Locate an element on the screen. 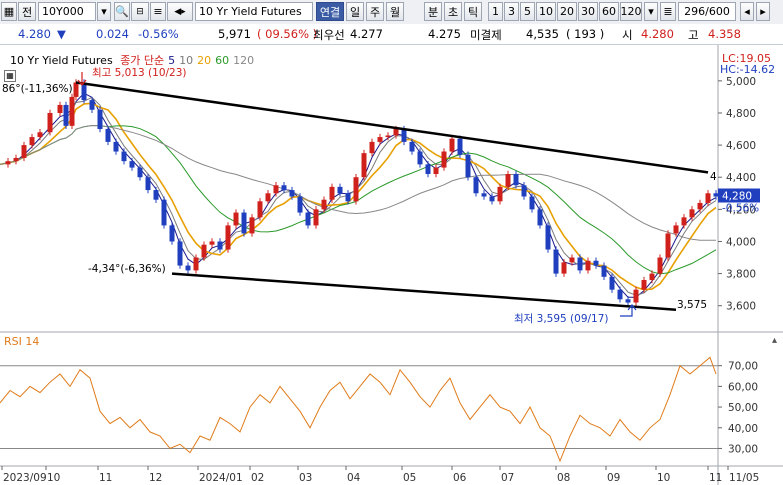  price-tick-label: 3,600 is located at coordinates (741, 307).